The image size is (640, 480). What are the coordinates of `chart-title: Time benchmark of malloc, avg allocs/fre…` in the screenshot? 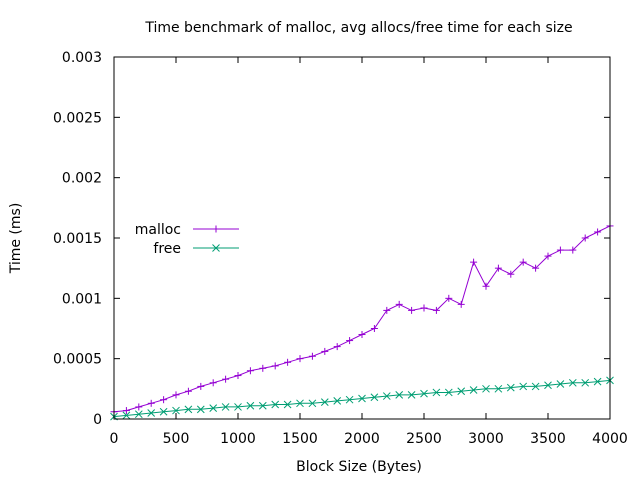 It's located at (358, 28).